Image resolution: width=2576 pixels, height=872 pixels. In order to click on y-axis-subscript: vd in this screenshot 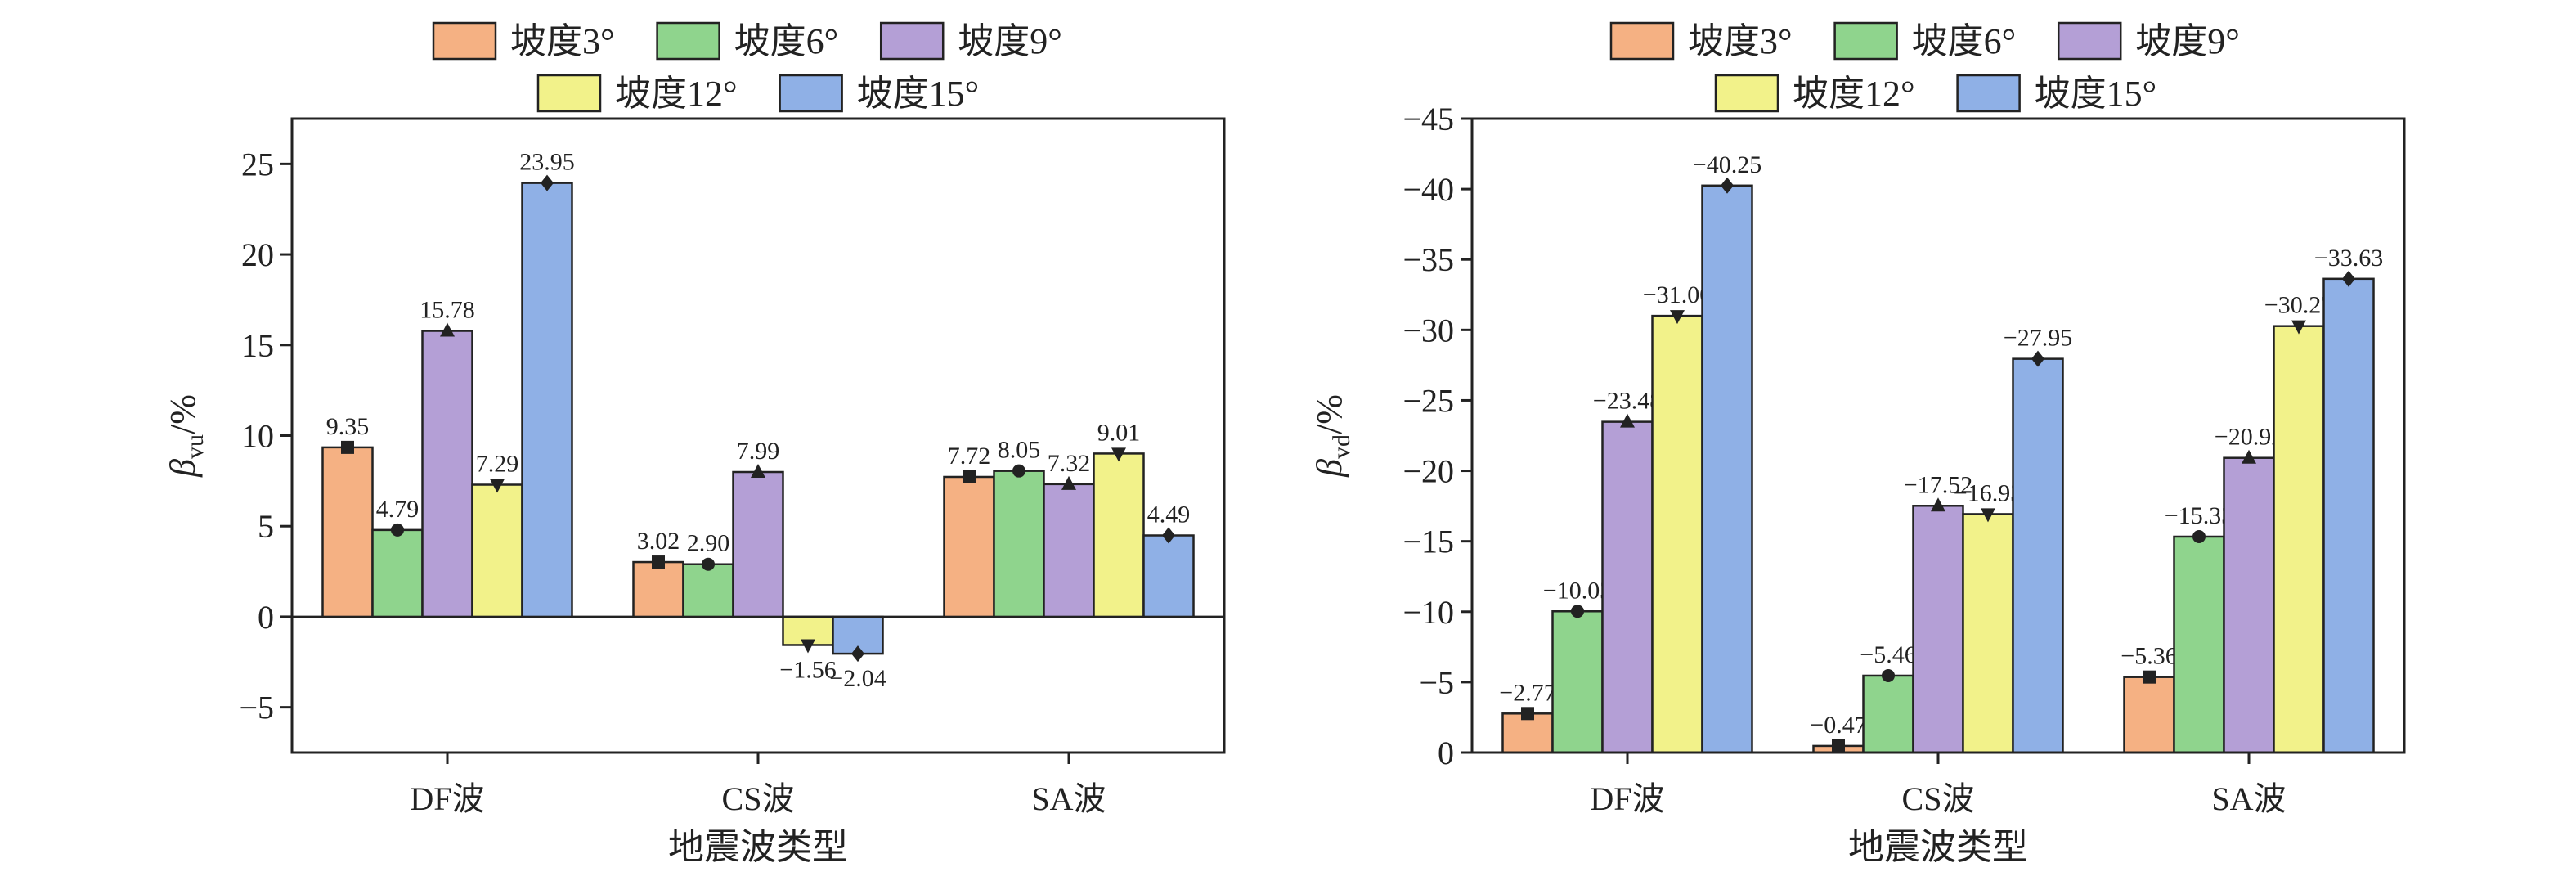, I will do `click(1342, 446)`.